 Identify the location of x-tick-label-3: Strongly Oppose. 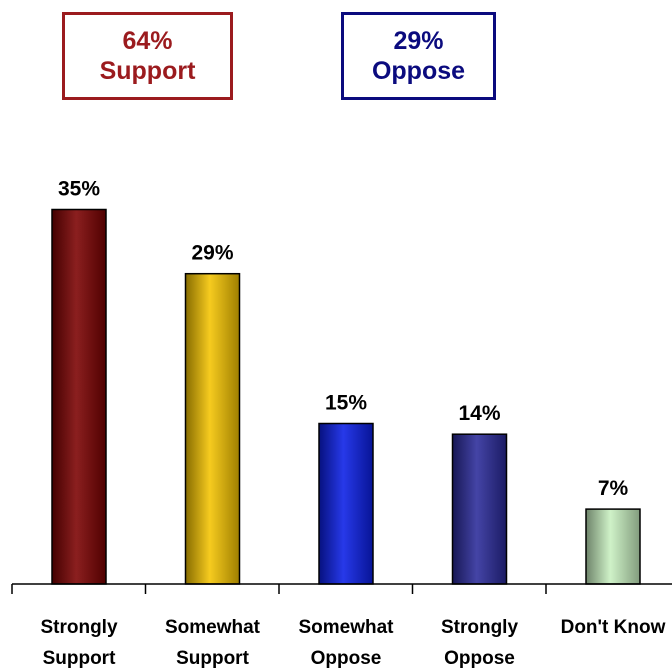
(479, 643).